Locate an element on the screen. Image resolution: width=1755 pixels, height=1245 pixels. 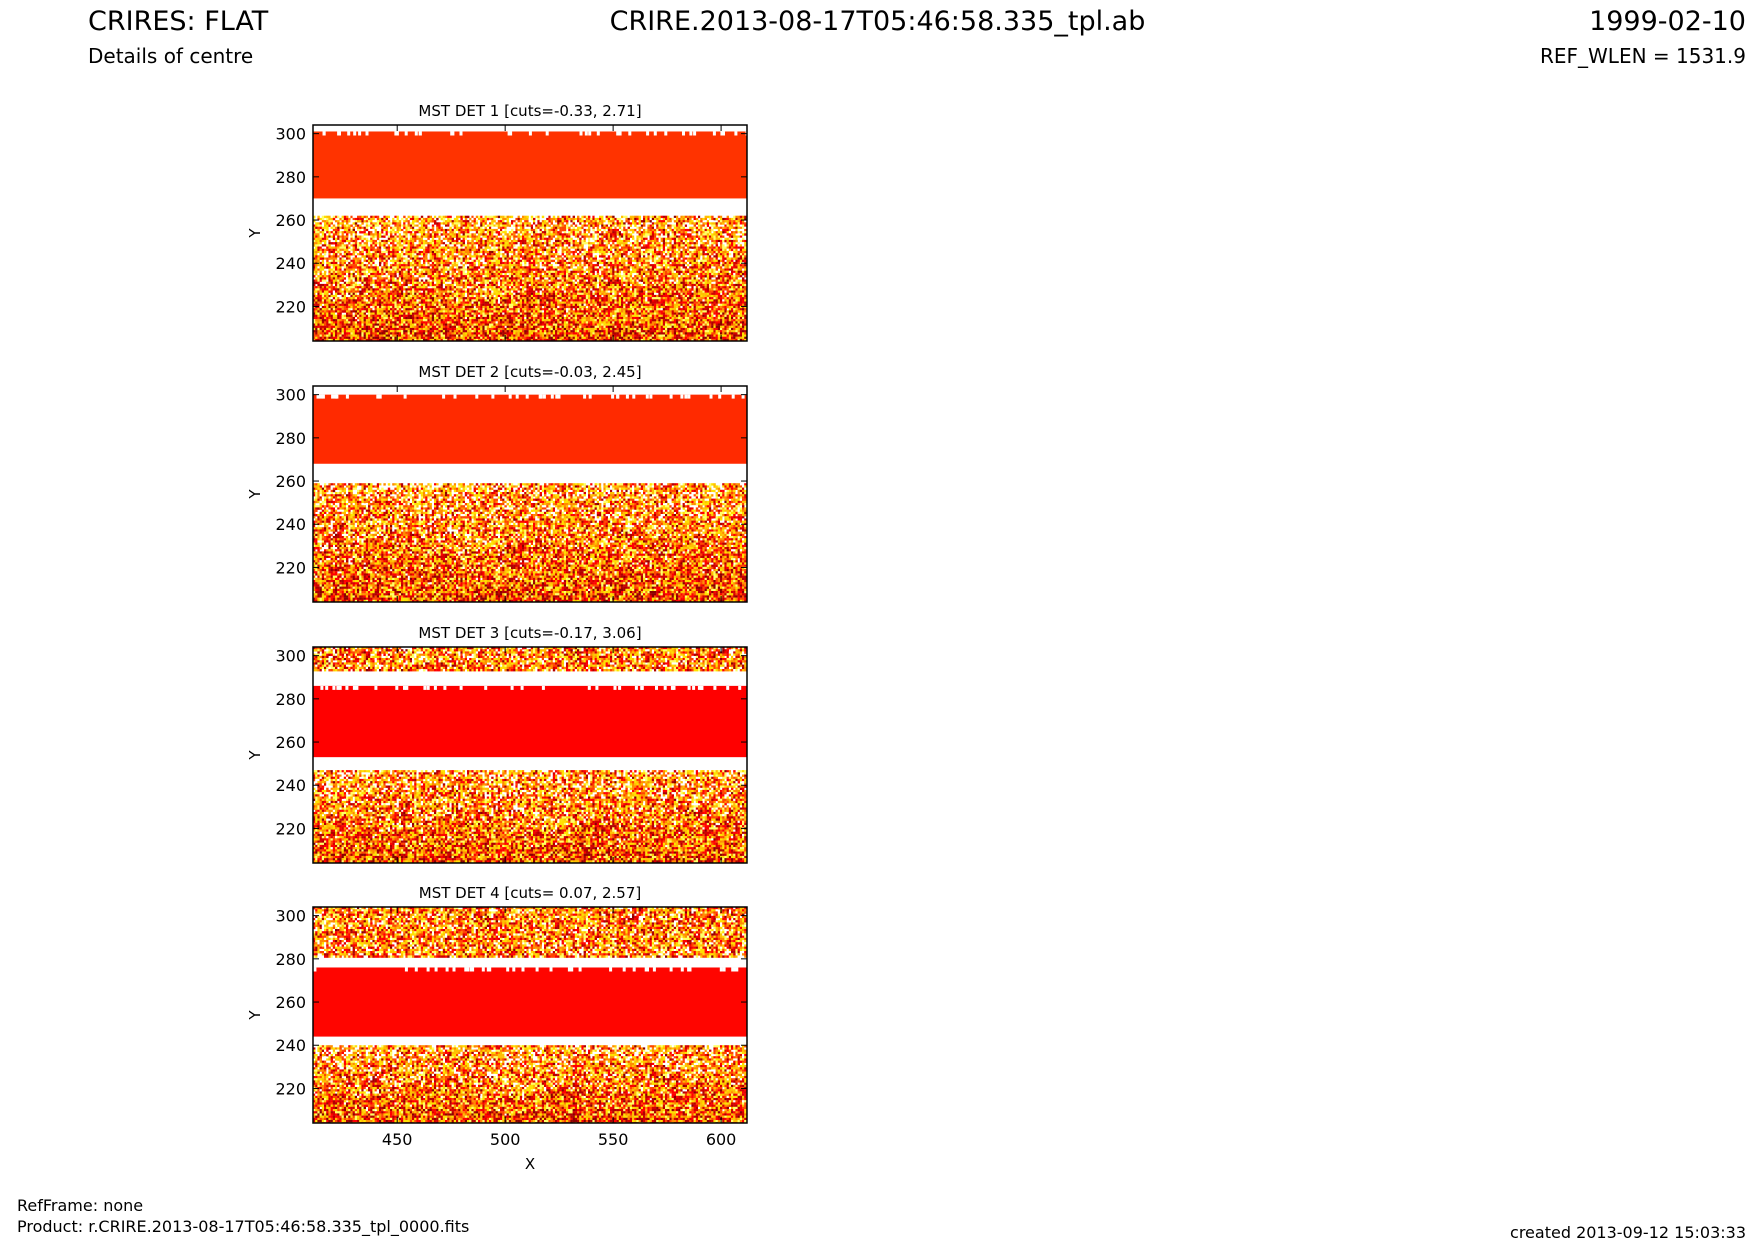
panel-title: MST DET 2 [cuts=-0.03, 2.45] is located at coordinates (529, 372).